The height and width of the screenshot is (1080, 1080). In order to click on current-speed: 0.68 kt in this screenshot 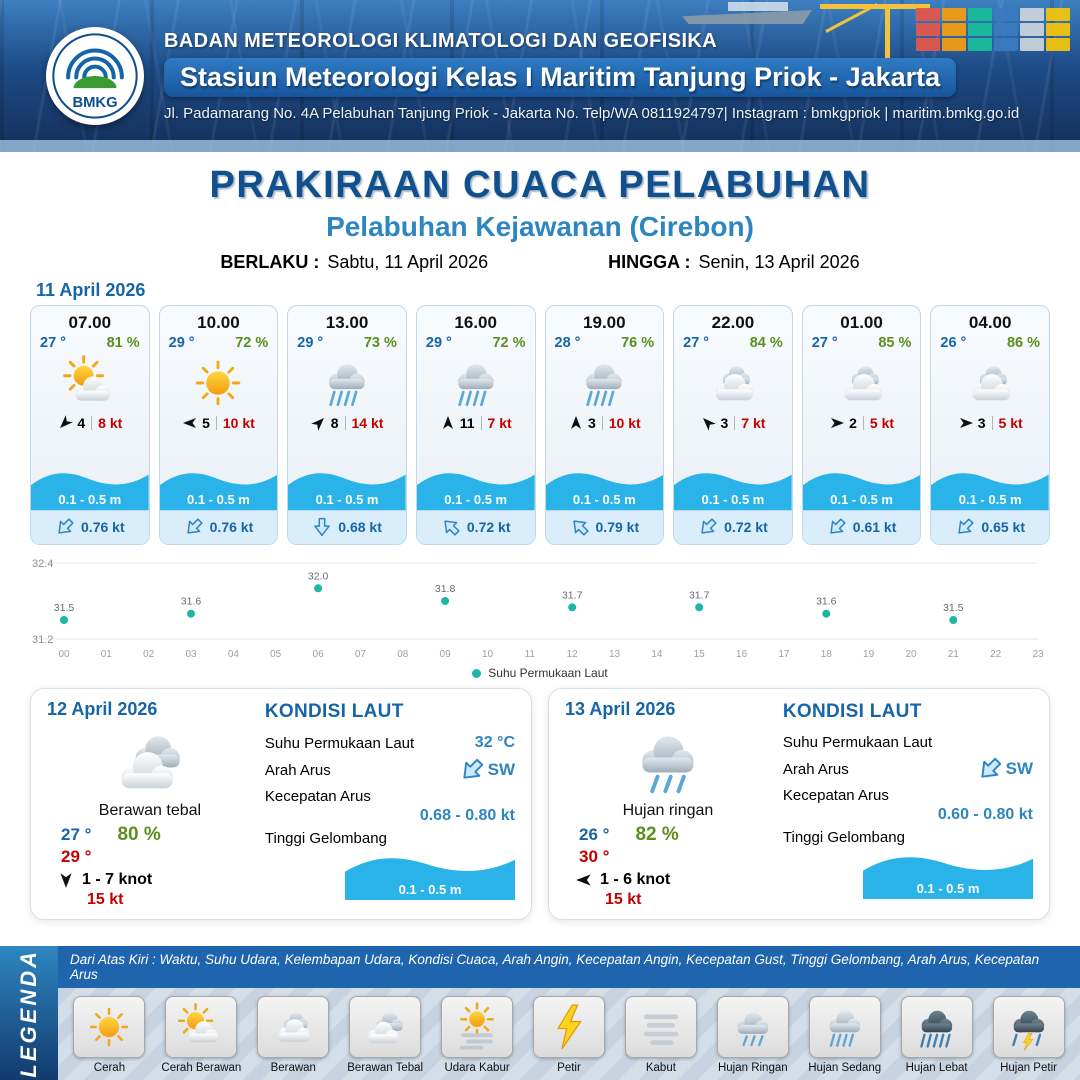, I will do `click(360, 527)`.